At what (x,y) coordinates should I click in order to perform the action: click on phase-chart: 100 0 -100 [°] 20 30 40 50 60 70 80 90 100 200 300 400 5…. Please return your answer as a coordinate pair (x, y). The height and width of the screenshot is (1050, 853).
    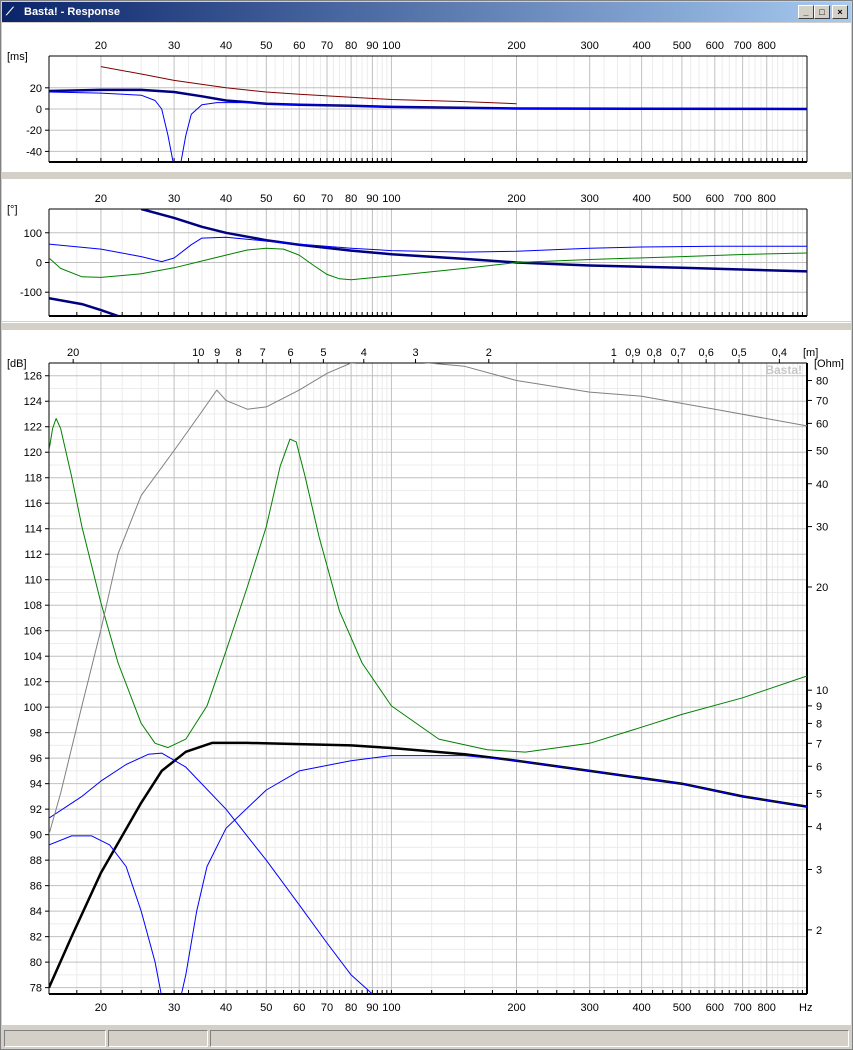
    Looking at the image, I should click on (426, 250).